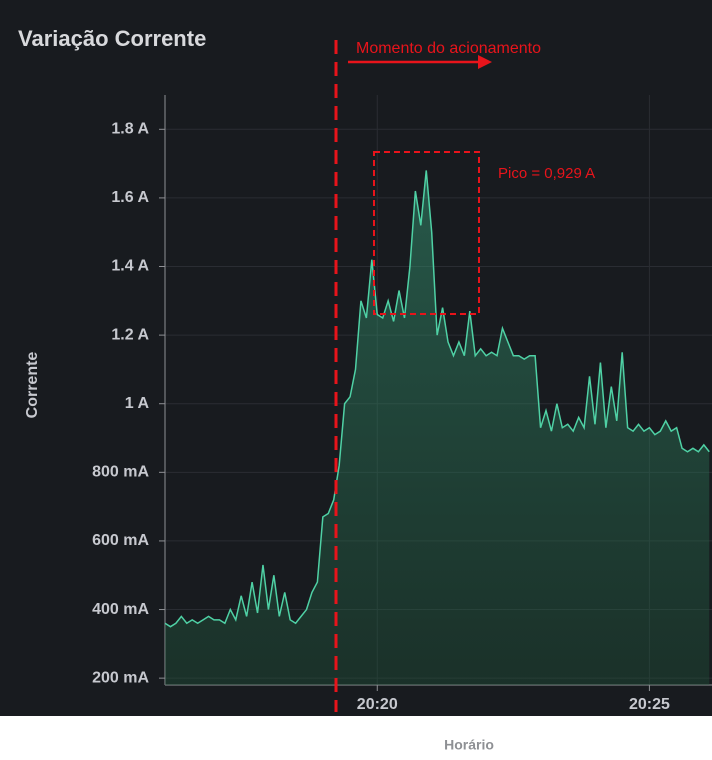 The height and width of the screenshot is (760, 712). What do you see at coordinates (377, 704) in the screenshot?
I see `x-tick-label: 20:20` at bounding box center [377, 704].